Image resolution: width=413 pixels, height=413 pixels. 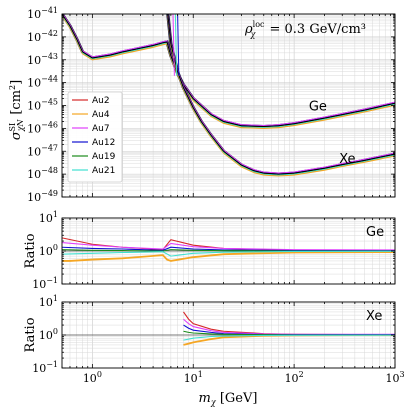 I want to click on bot-curves, so click(x=228, y=328).